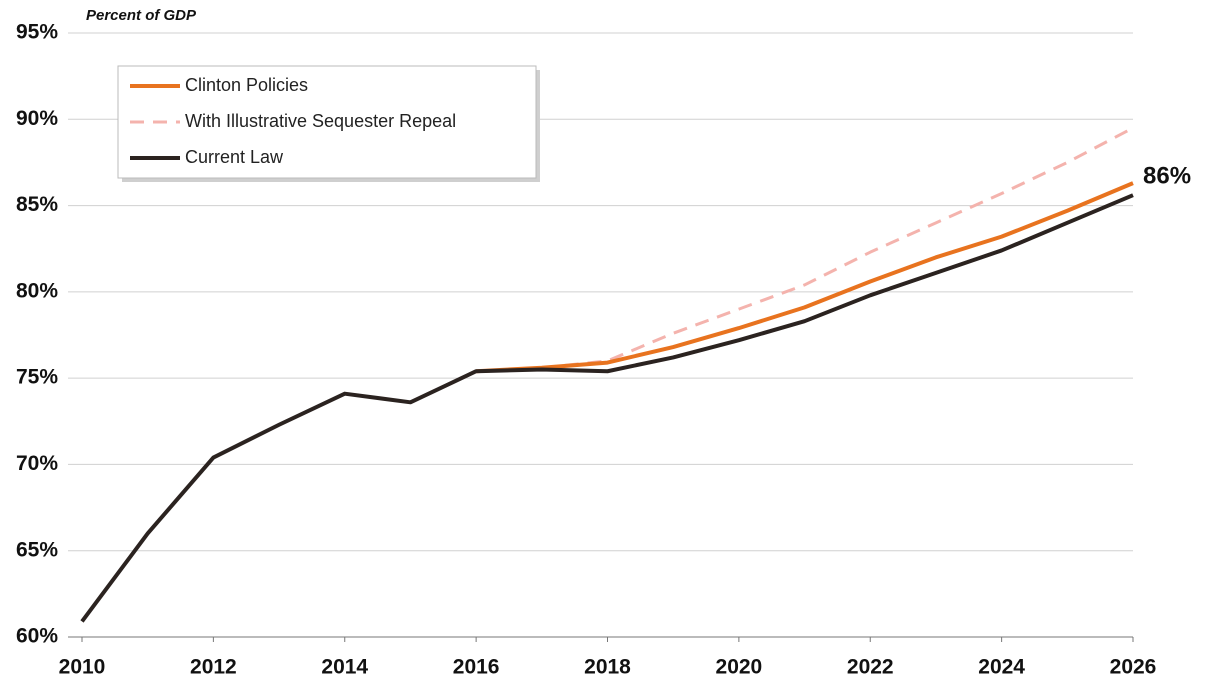 This screenshot has height=681, width=1207. What do you see at coordinates (344, 667) in the screenshot?
I see `x-tick-label: 2014` at bounding box center [344, 667].